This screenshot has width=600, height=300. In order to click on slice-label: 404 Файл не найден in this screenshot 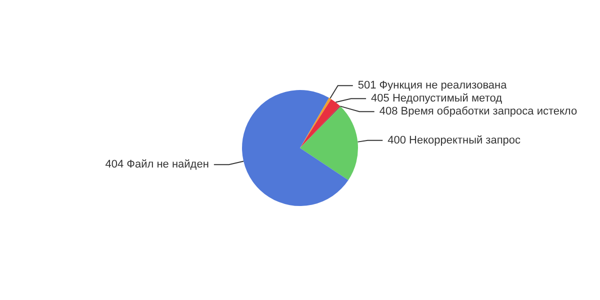, I will do `click(157, 164)`.